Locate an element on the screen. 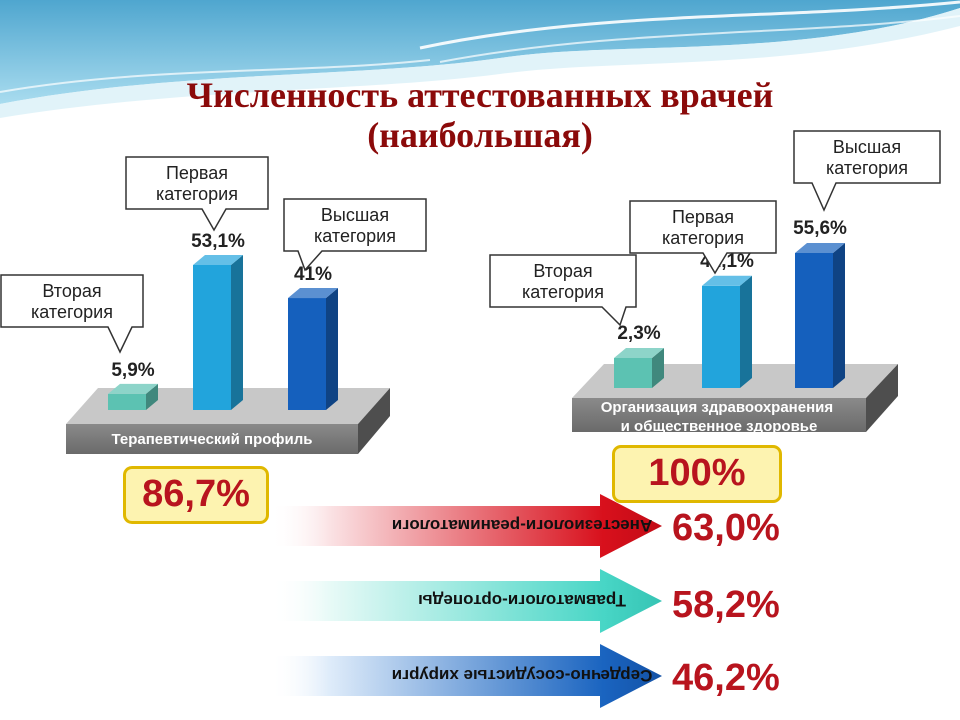 Image resolution: width=960 pixels, height=720 pixels. page-title: Численность аттестованных врачей is located at coordinates (480, 95).